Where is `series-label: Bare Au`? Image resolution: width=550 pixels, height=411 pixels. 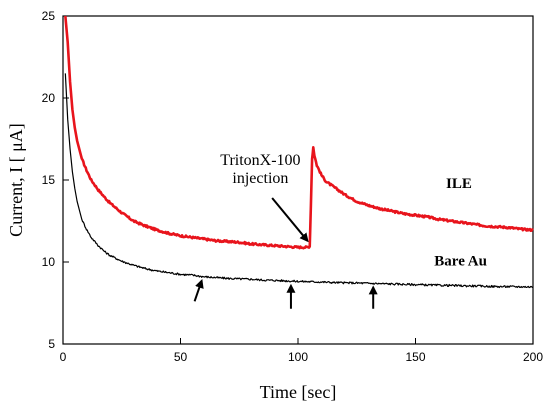
series-label: Bare Au is located at coordinates (460, 261).